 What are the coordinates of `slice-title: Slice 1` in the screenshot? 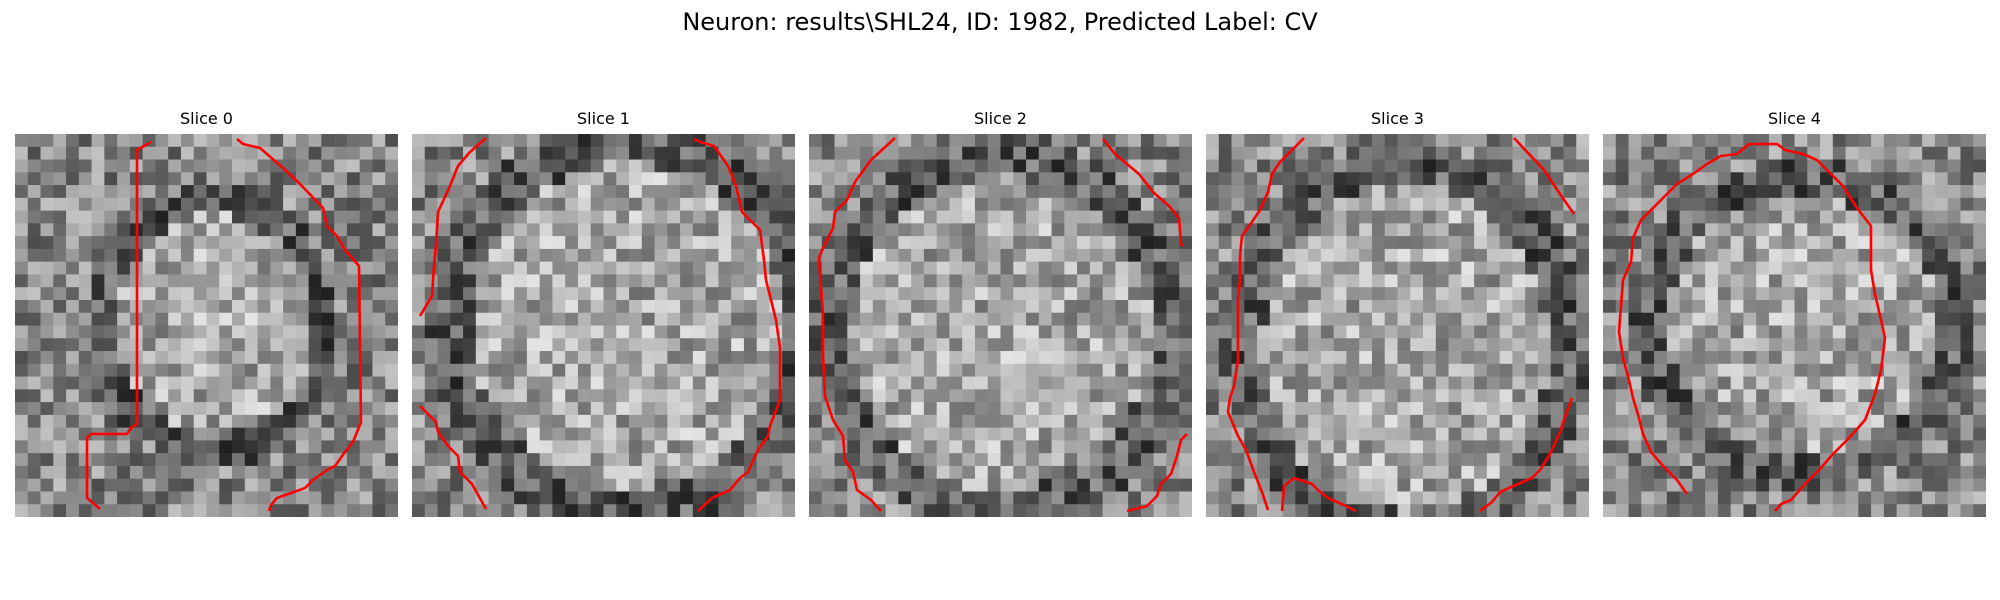 It's located at (603, 118).